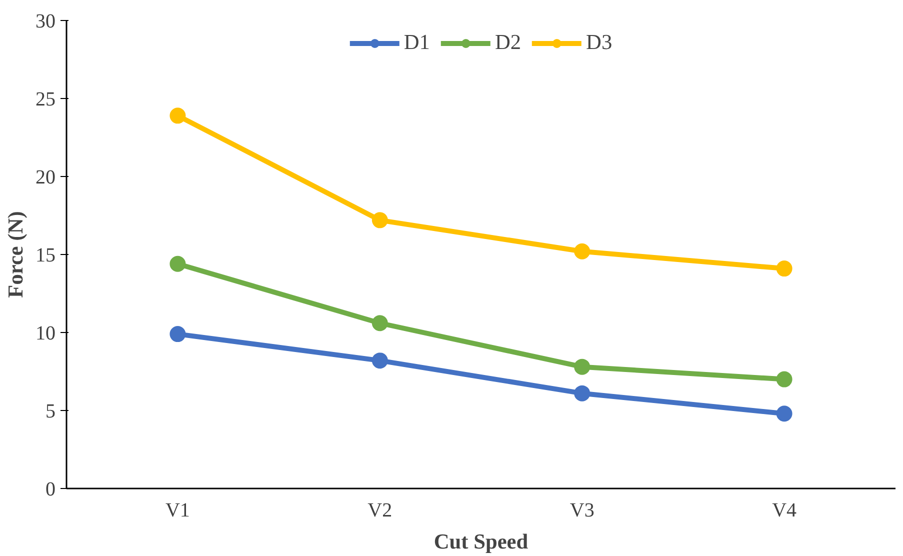  What do you see at coordinates (508, 42) in the screenshot?
I see `legend-label: D2` at bounding box center [508, 42].